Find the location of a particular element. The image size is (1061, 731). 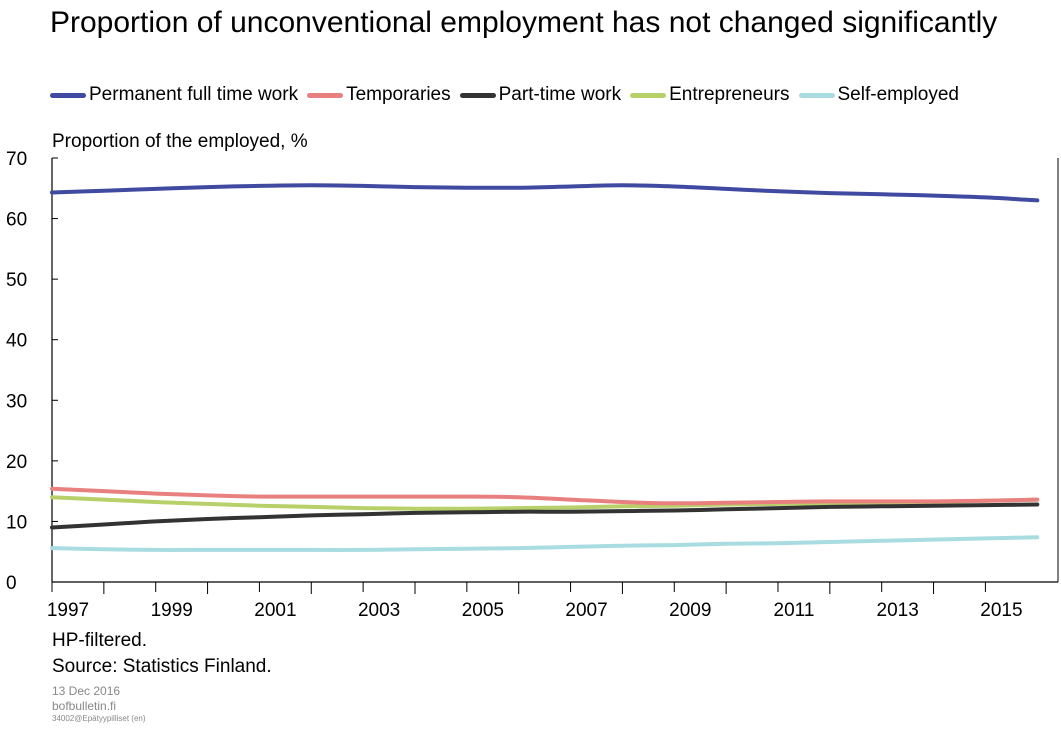

legend-item-temporaries: Temporaries is located at coordinates (379, 95).